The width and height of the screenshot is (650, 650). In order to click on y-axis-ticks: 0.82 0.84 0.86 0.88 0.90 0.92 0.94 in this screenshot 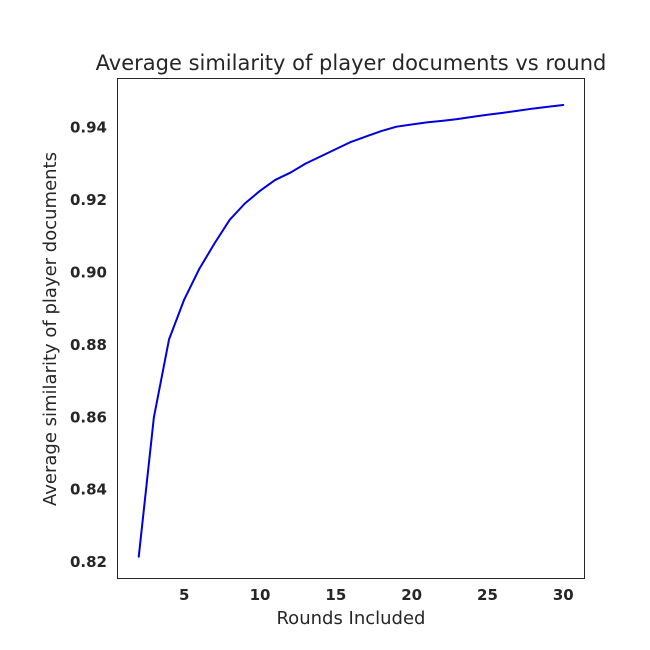, I will do `click(88, 344)`.